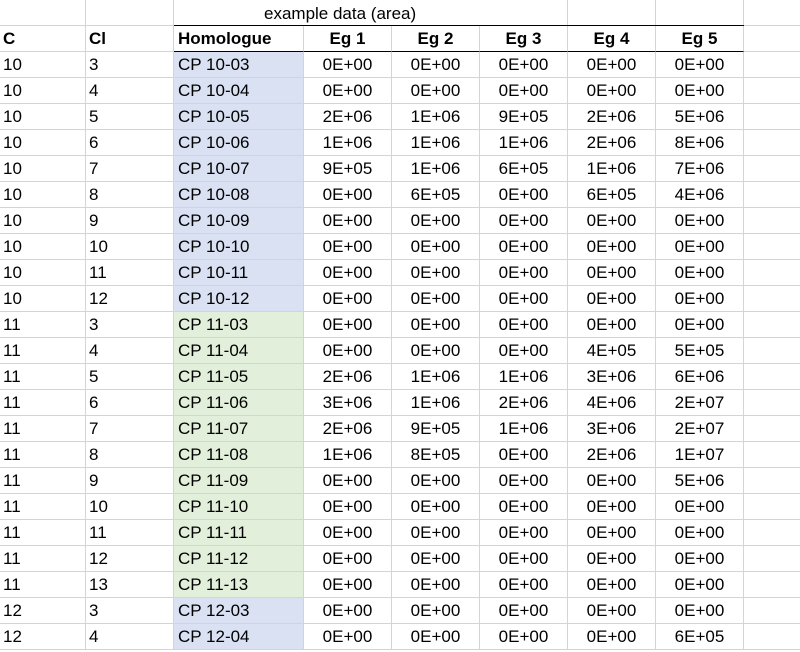 Image resolution: width=800 pixels, height=652 pixels. What do you see at coordinates (436, 455) in the screenshot?
I see `cell-eg2: 8E+05` at bounding box center [436, 455].